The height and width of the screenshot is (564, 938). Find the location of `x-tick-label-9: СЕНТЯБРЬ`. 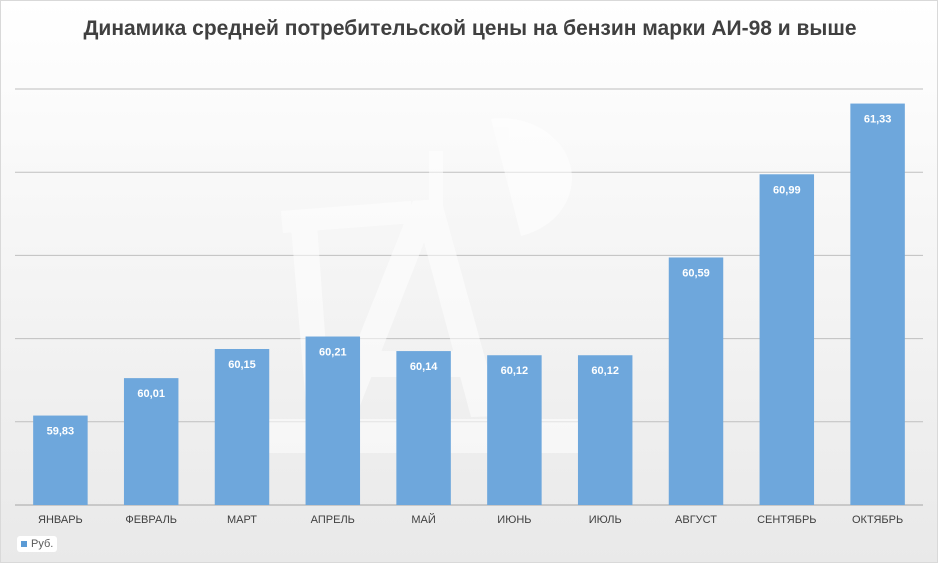

x-tick-label-9: СЕНТЯБРЬ is located at coordinates (786, 520).